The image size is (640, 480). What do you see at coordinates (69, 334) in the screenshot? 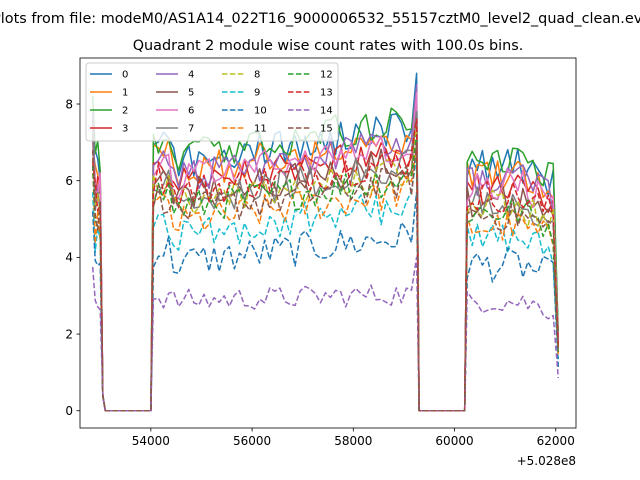
I see `y-tick-label: 2` at bounding box center [69, 334].